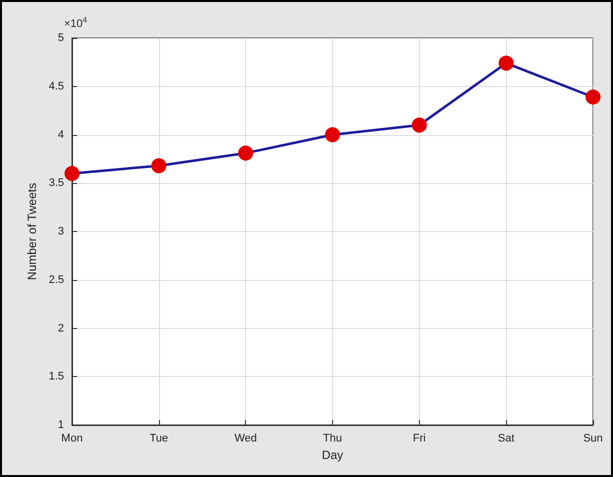 Image resolution: width=613 pixels, height=477 pixels. What do you see at coordinates (56, 280) in the screenshot?
I see `y-tick-label: 2.5` at bounding box center [56, 280].